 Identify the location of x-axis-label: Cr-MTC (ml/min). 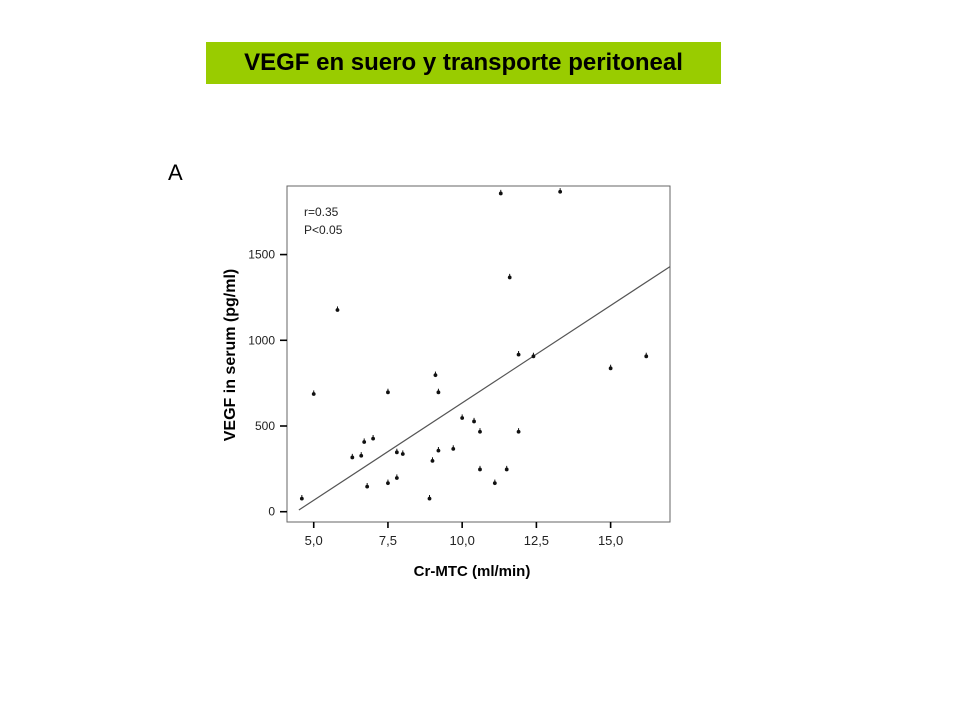
(472, 571).